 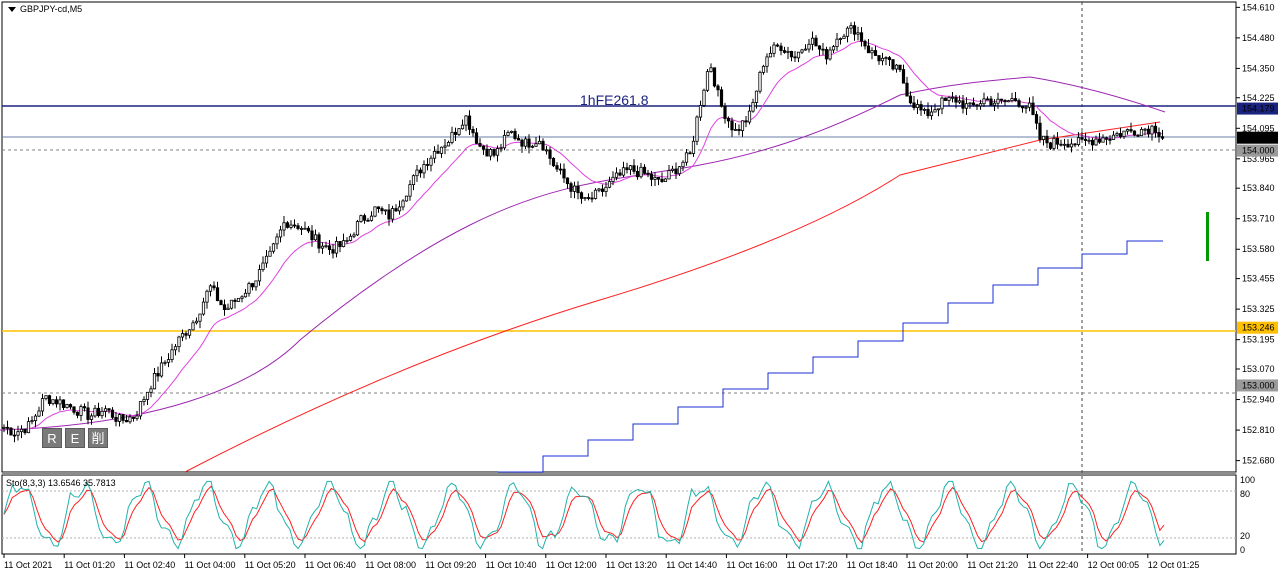 What do you see at coordinates (1257, 137) in the screenshot?
I see `price-badge-current` at bounding box center [1257, 137].